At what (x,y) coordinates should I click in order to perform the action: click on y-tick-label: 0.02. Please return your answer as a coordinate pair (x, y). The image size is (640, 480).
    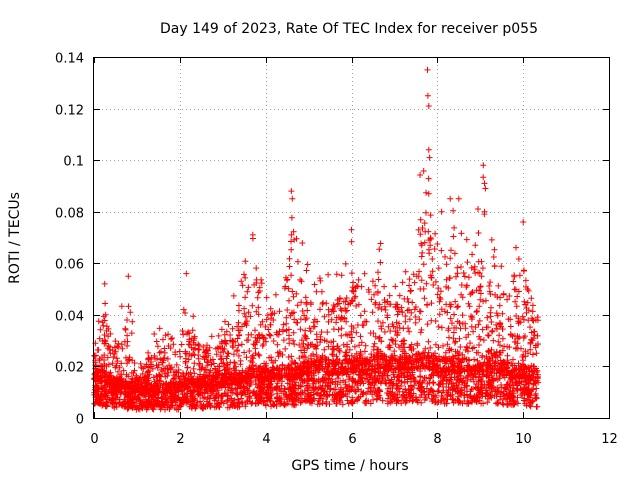
    Looking at the image, I should click on (69, 368).